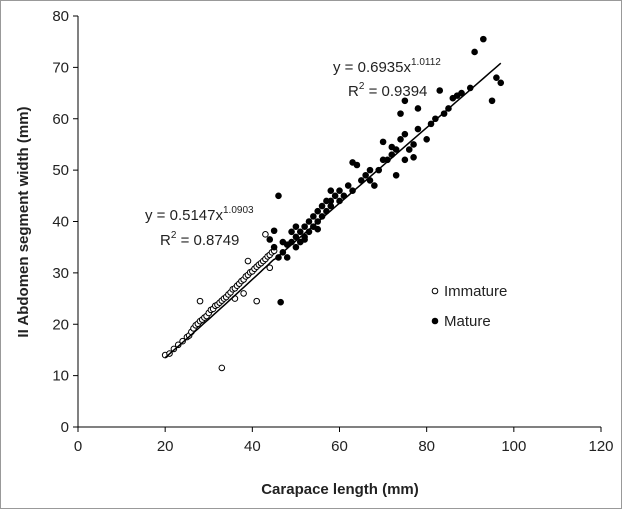  I want to click on y-tick-label: 30, so click(60, 273).